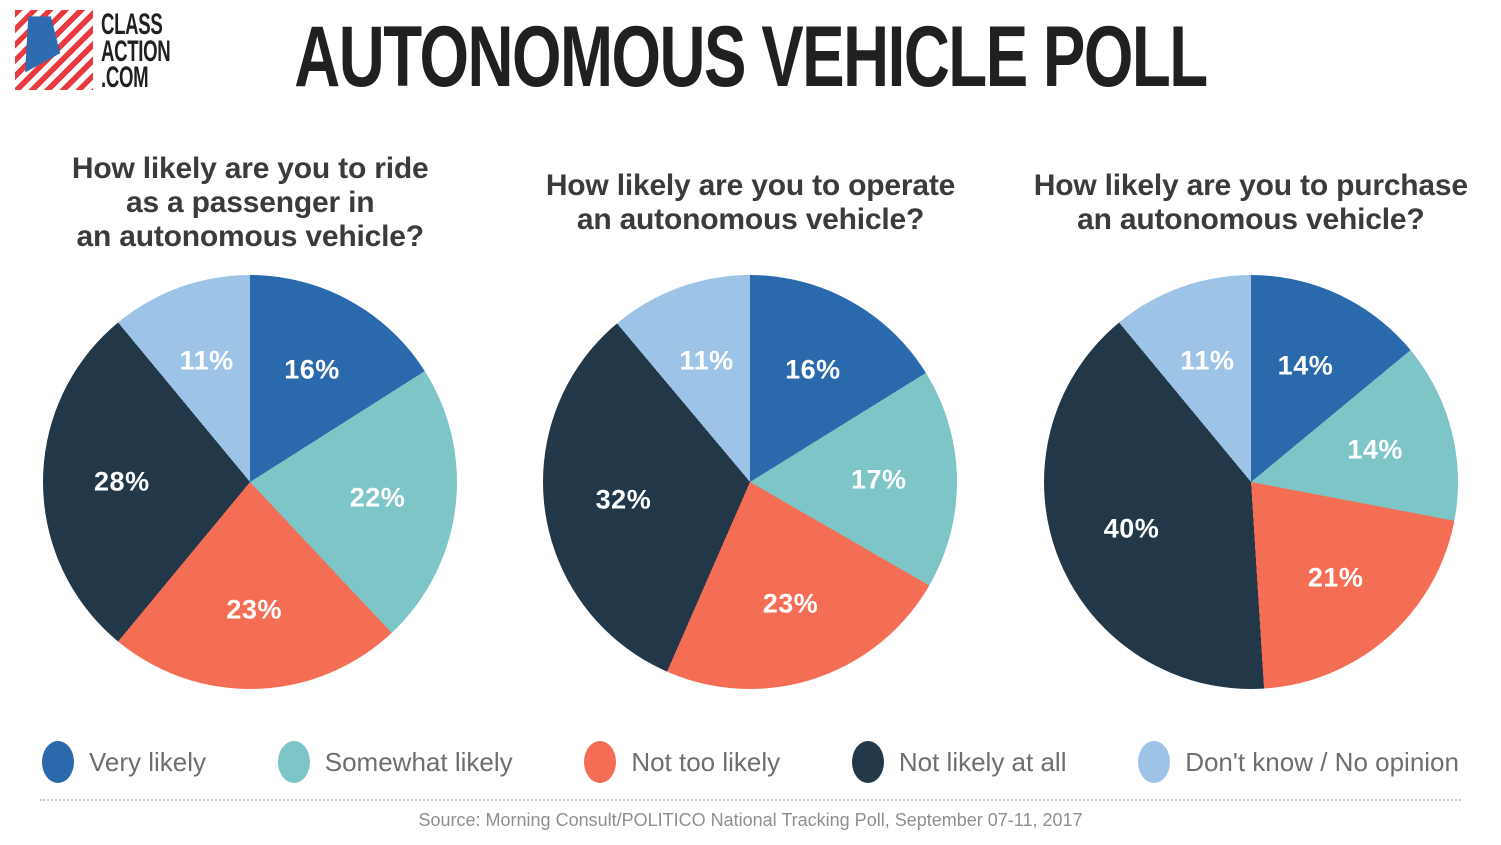 Image resolution: width=1501 pixels, height=845 pixels. What do you see at coordinates (623, 499) in the screenshot?
I see `pie-slice-label: 32%` at bounding box center [623, 499].